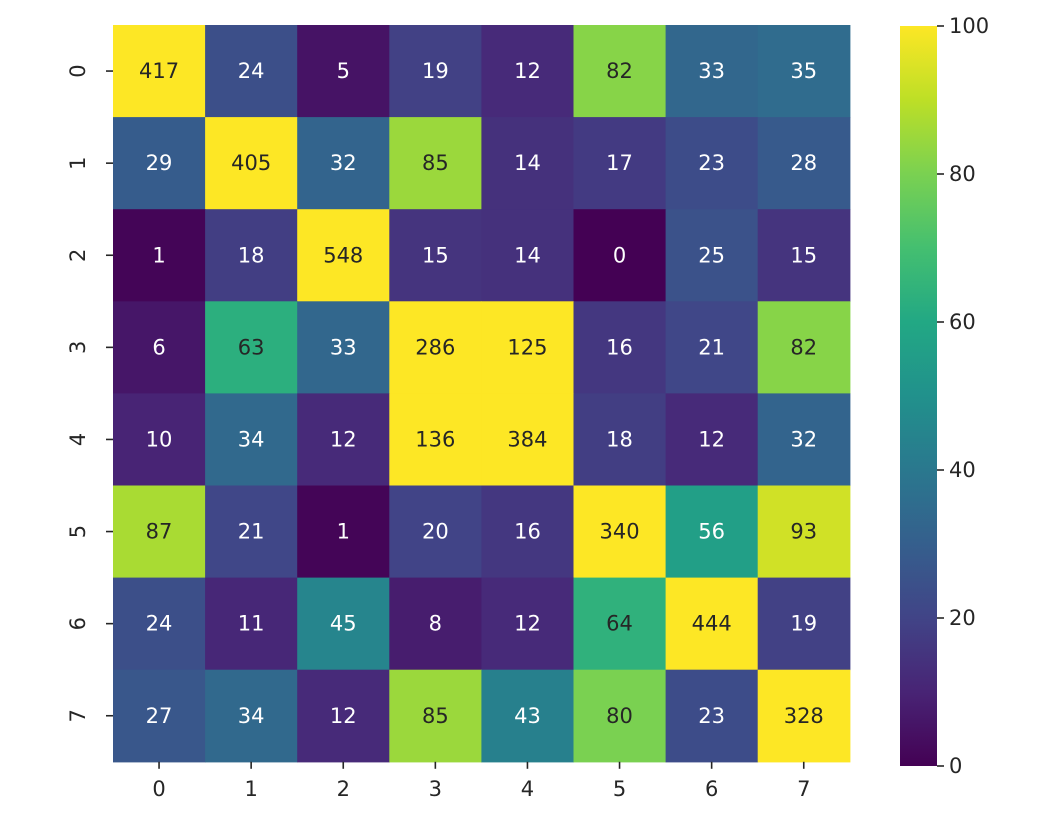 The image size is (1040, 834). What do you see at coordinates (528, 163) in the screenshot?
I see `heatmap-cell-r1-c4` at bounding box center [528, 163].